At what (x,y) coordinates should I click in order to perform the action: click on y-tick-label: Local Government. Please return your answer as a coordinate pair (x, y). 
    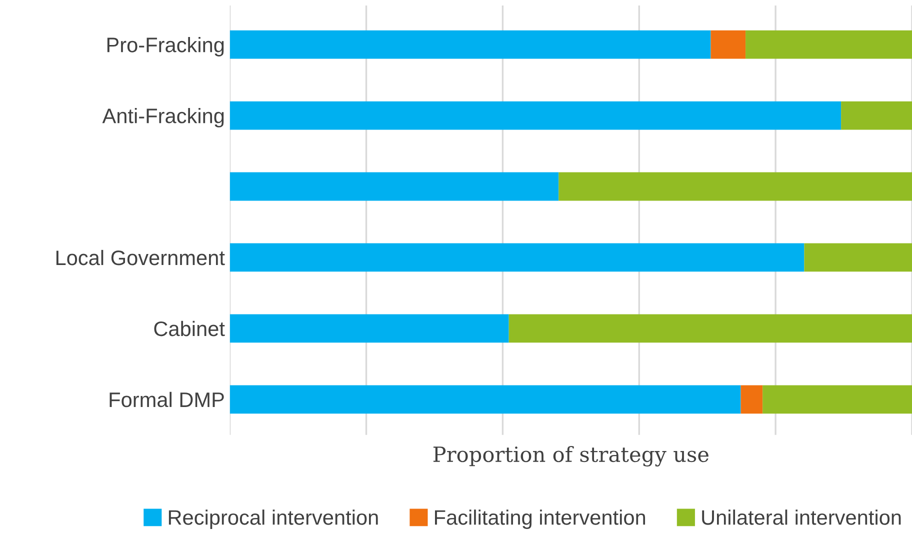
    Looking at the image, I should click on (140, 258).